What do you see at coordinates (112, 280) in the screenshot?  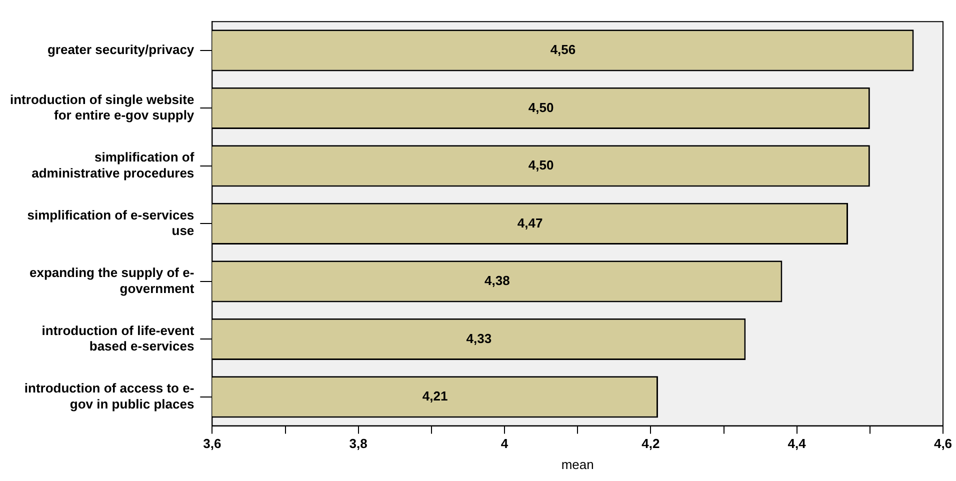 I see `y-tick-label: expanding the supply of e-government` at bounding box center [112, 280].